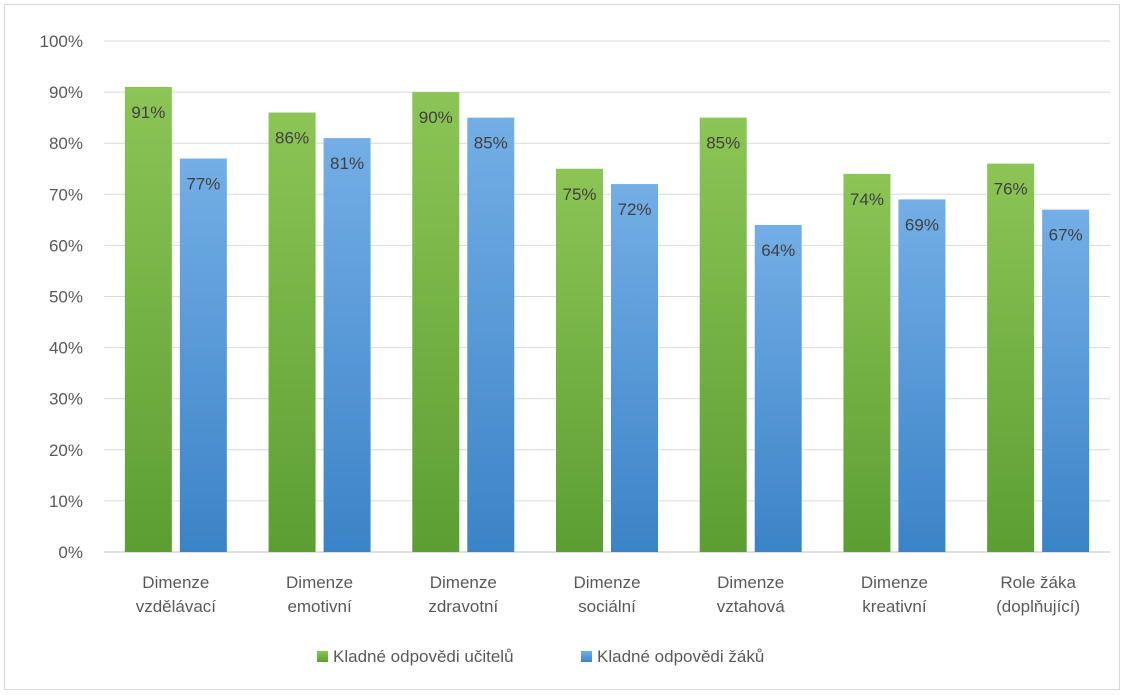  What do you see at coordinates (148, 112) in the screenshot?
I see `data-label: 91%` at bounding box center [148, 112].